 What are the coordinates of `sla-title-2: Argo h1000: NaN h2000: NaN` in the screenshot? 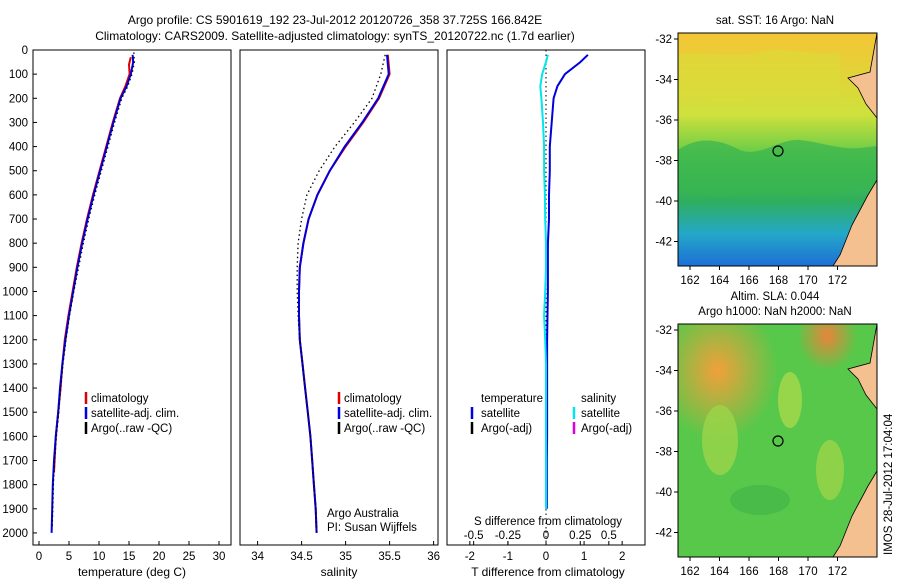 It's located at (774, 312).